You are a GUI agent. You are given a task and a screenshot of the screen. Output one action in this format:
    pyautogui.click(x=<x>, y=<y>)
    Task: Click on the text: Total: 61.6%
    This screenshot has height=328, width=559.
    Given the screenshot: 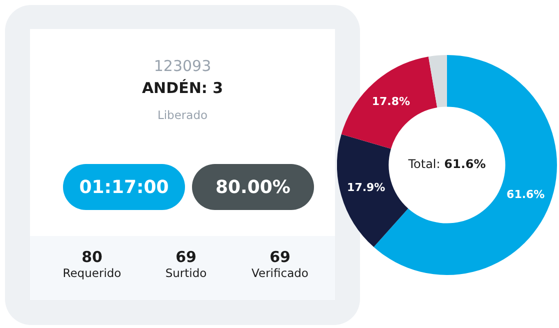 What is the action you would take?
    pyautogui.click(x=447, y=164)
    